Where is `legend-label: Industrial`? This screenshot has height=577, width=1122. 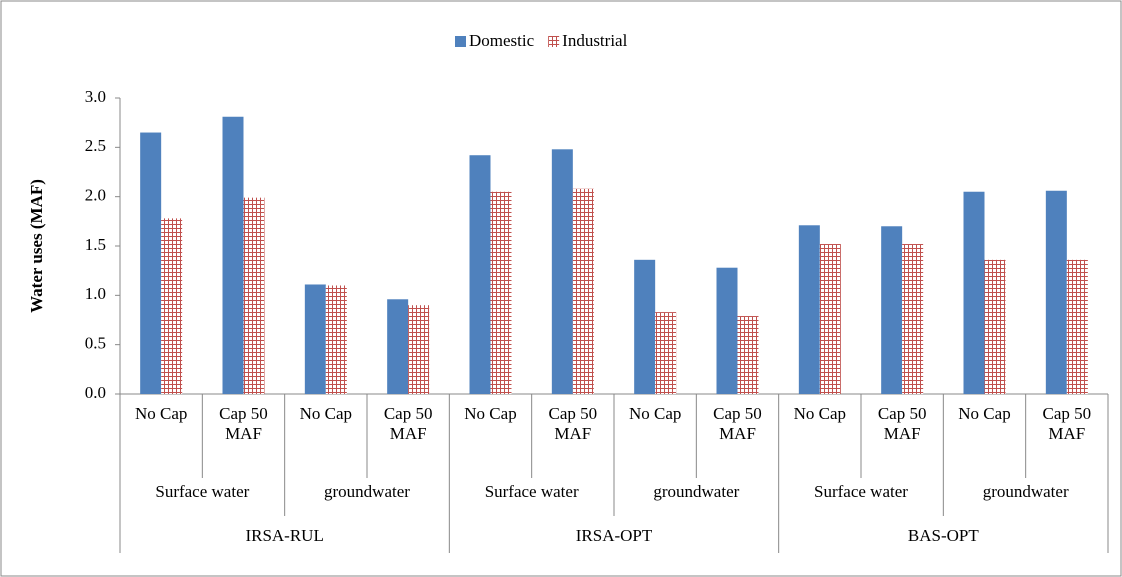 legend-label: Industrial is located at coordinates (594, 40).